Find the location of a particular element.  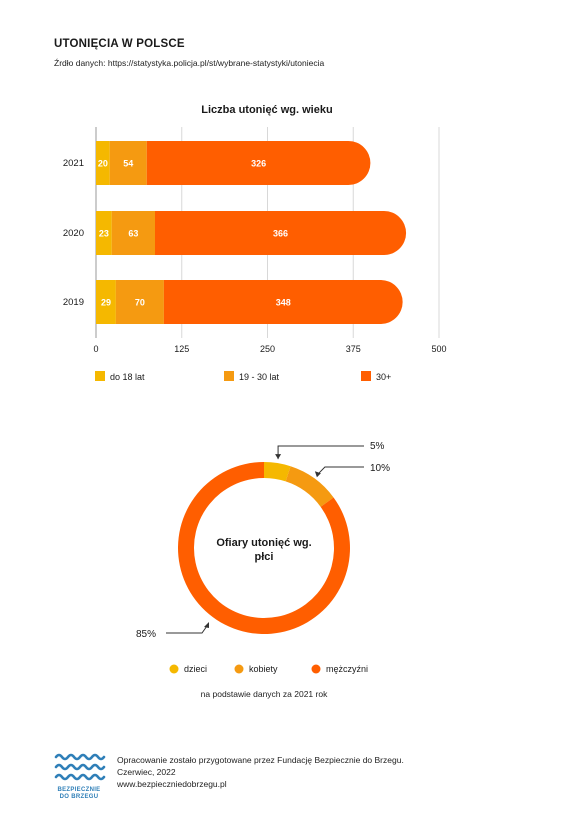

bar-data-label: 20 is located at coordinates (103, 164).